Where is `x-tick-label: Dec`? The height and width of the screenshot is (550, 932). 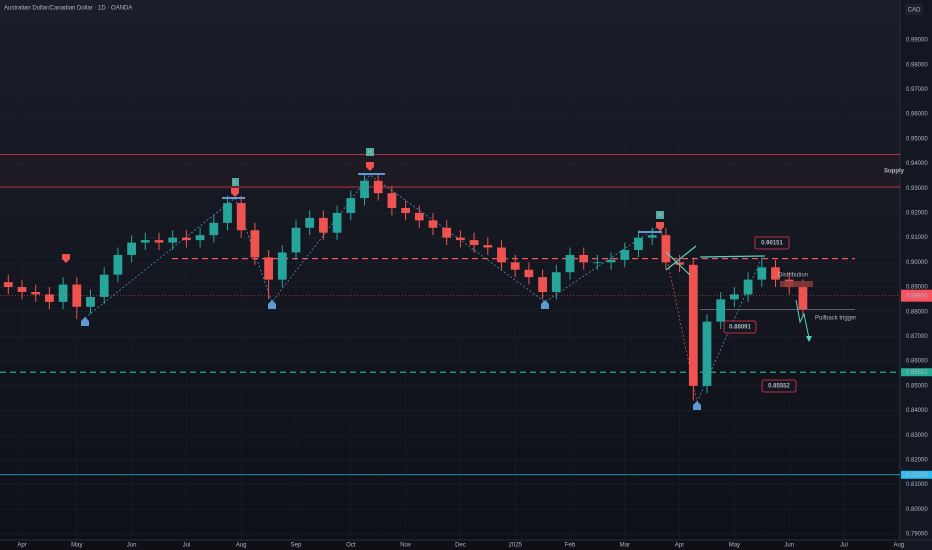 x-tick-label: Dec is located at coordinates (460, 546).